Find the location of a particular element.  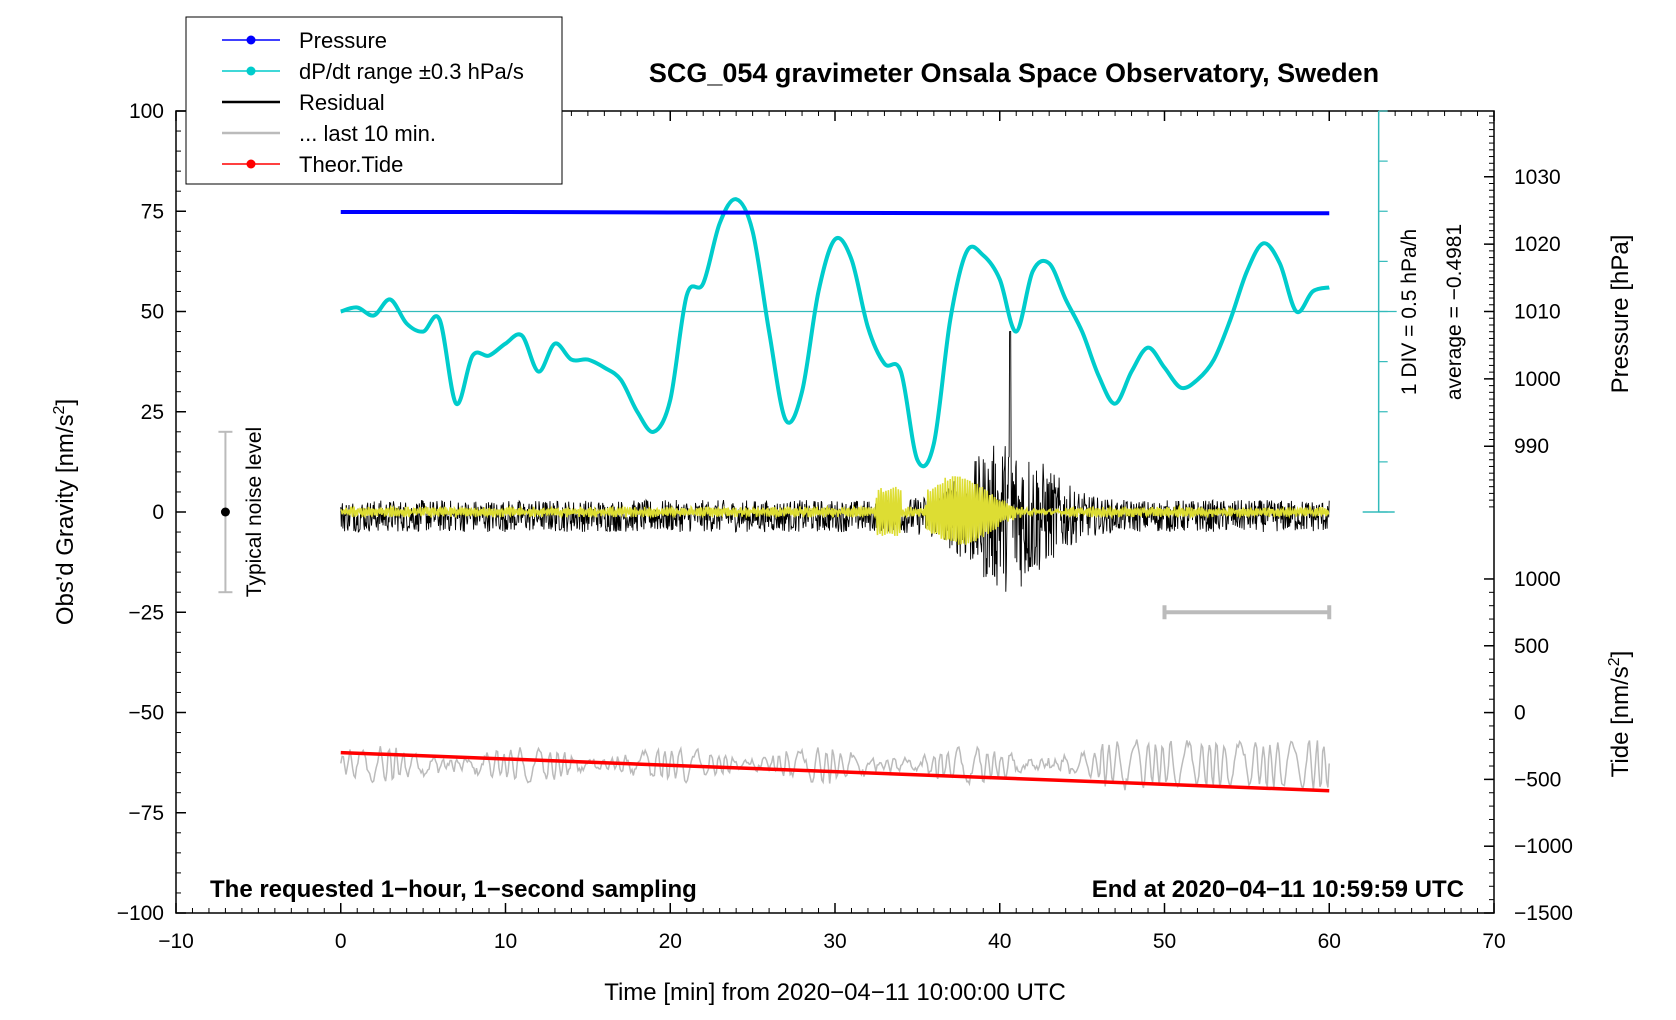

residual-filtered-series is located at coordinates (835, 510).